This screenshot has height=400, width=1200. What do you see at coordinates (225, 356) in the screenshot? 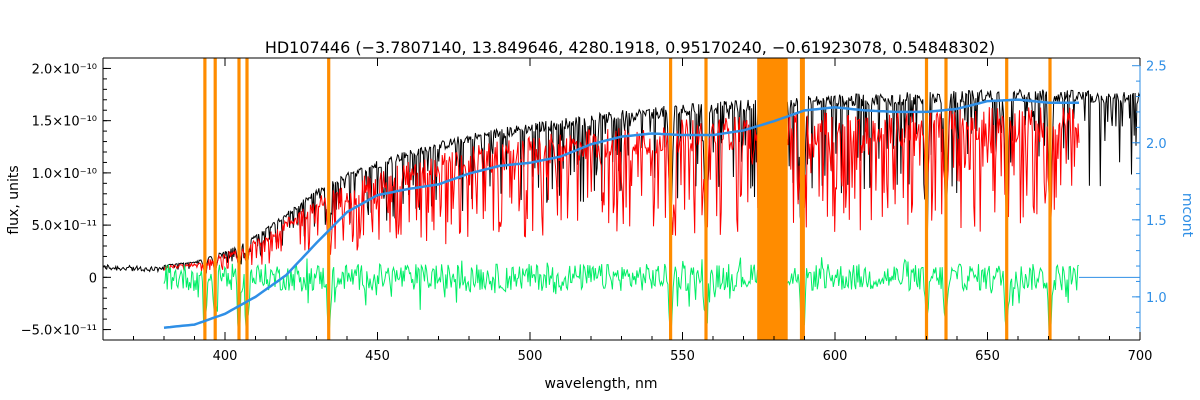
I see `x-tick-label: 400` at bounding box center [225, 356].